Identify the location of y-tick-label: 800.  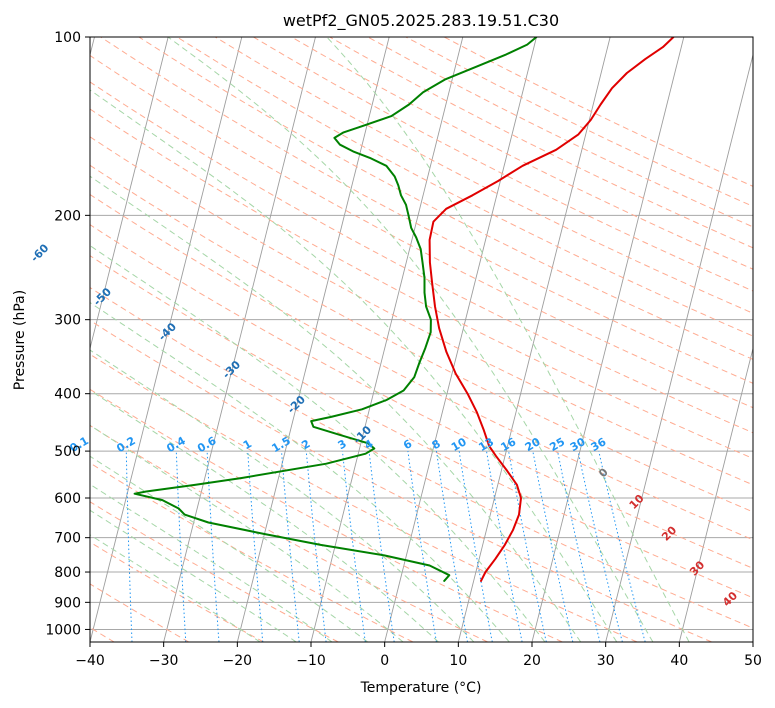
(67, 573).